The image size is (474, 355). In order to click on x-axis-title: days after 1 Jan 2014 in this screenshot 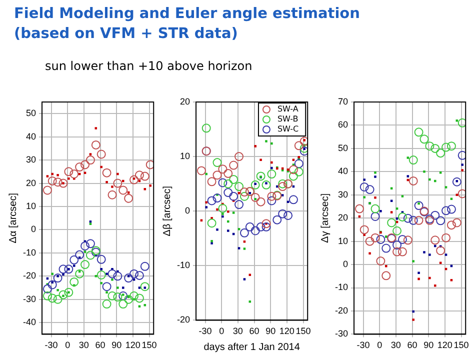, I will do `click(252, 347)`.